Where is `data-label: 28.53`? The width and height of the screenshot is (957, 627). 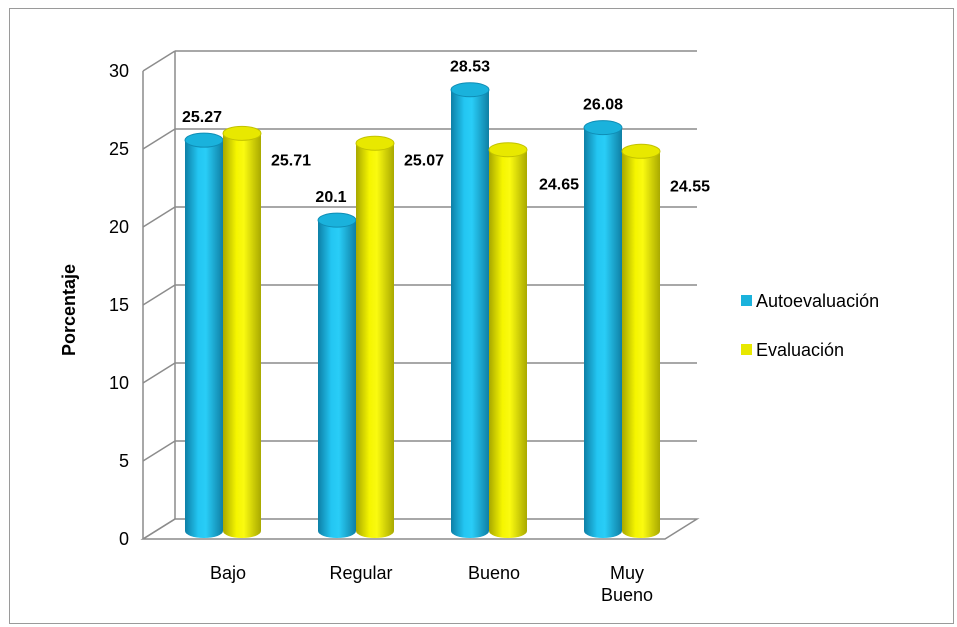 data-label: 28.53 is located at coordinates (470, 67).